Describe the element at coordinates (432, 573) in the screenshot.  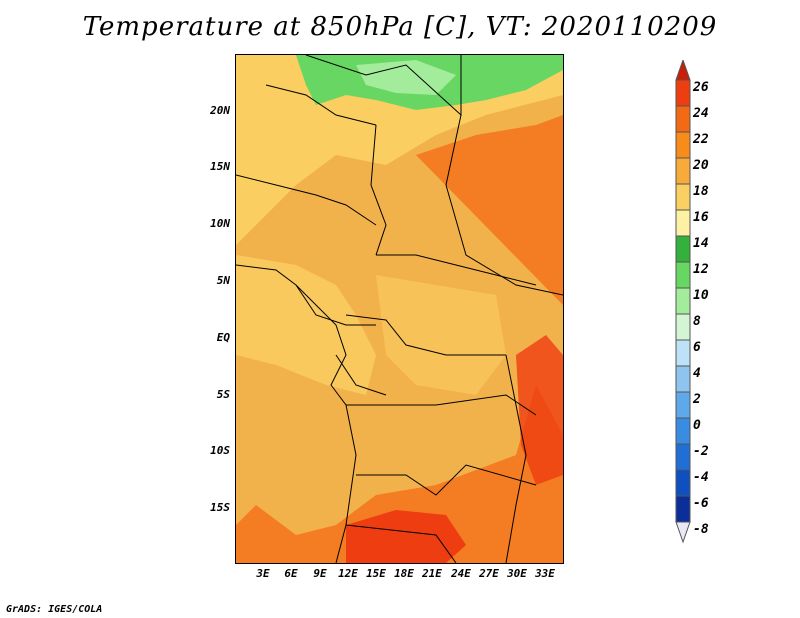
I see `lon-label-21e: 21E` at that location.